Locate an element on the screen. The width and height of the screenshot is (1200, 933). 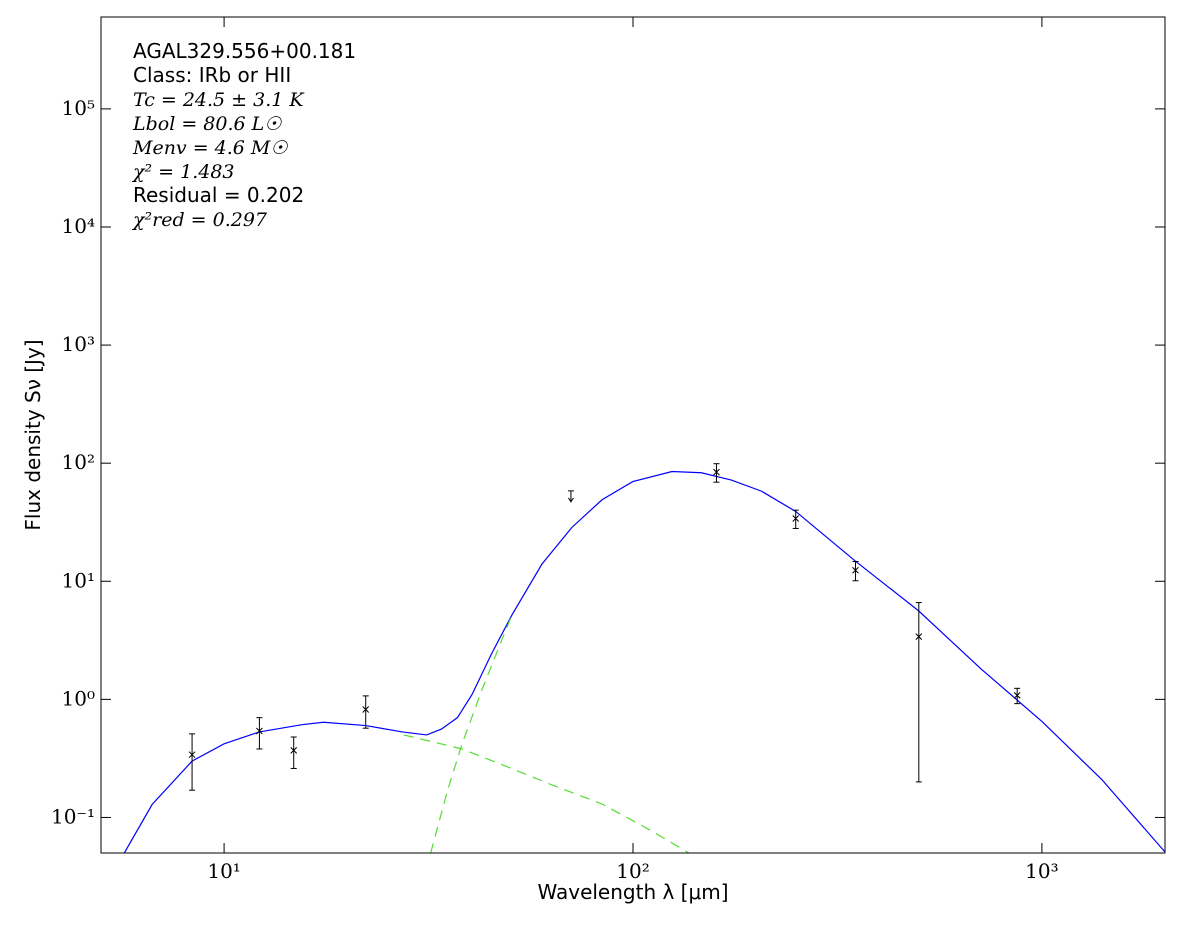
upper-limit is located at coordinates (570, 496).